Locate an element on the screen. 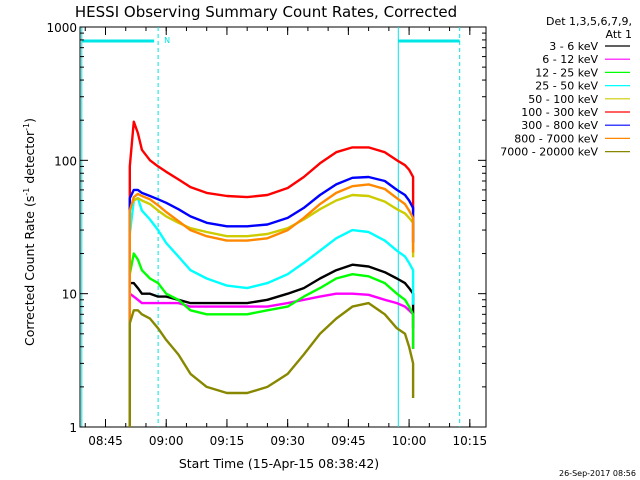 The image size is (640, 480). x-tick-label: 10:00 is located at coordinates (409, 441).